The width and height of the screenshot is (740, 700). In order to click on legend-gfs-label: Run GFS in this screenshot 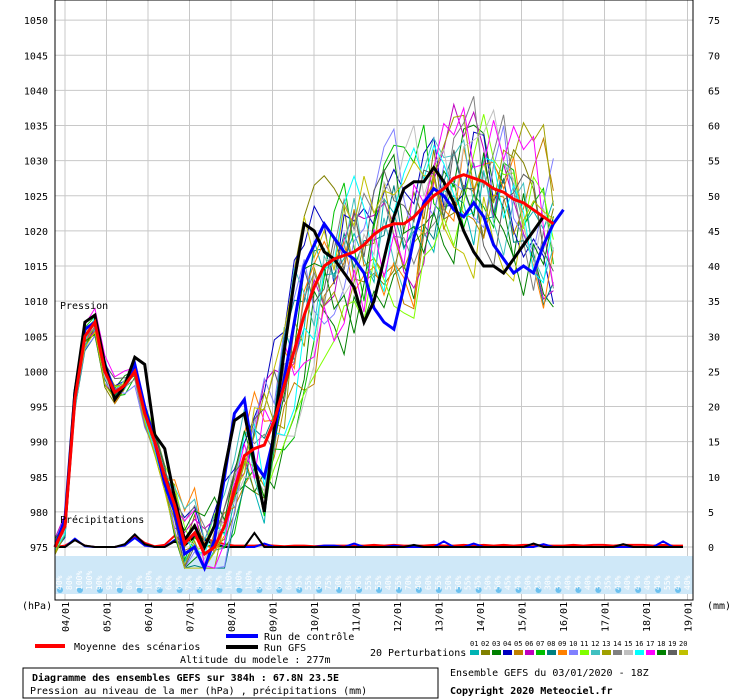, I will do `click(285, 648)`.